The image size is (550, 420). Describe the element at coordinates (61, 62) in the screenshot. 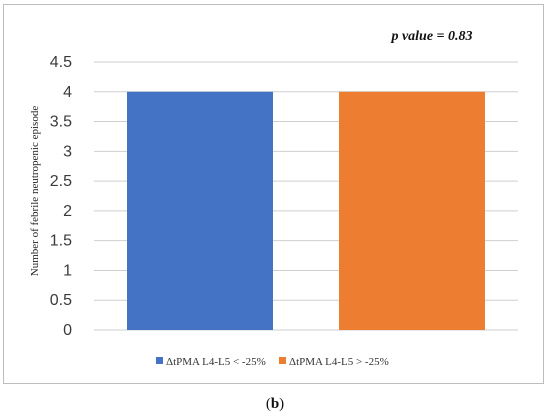

I see `y-tick-label: 4.5` at that location.